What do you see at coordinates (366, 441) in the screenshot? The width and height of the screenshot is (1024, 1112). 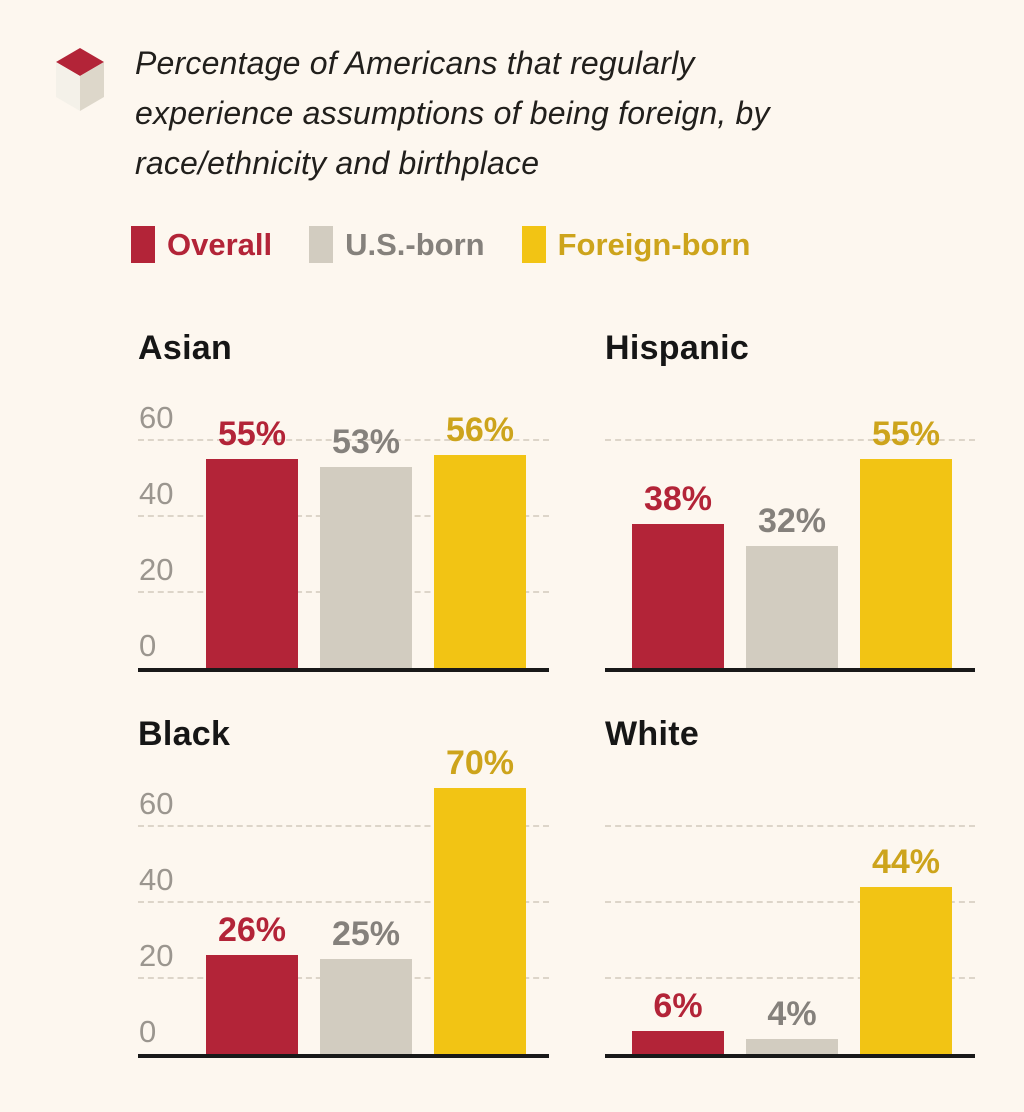 I see `bar-value-label-asian-1: 53%` at bounding box center [366, 441].